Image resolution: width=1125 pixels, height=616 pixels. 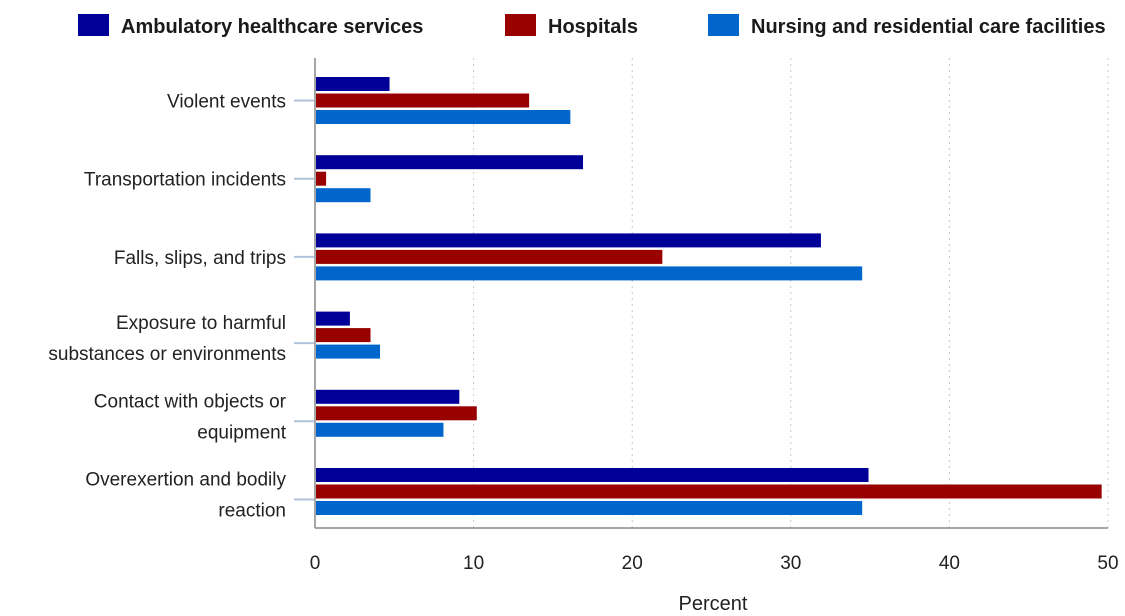 What do you see at coordinates (1107, 563) in the screenshot?
I see `x-tick-label: 50` at bounding box center [1107, 563].